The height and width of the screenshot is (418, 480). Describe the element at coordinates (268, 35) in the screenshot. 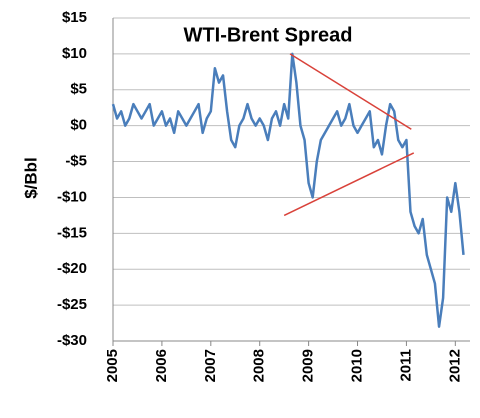

I see `chart-title: WTI-Brent Spread` at that location.